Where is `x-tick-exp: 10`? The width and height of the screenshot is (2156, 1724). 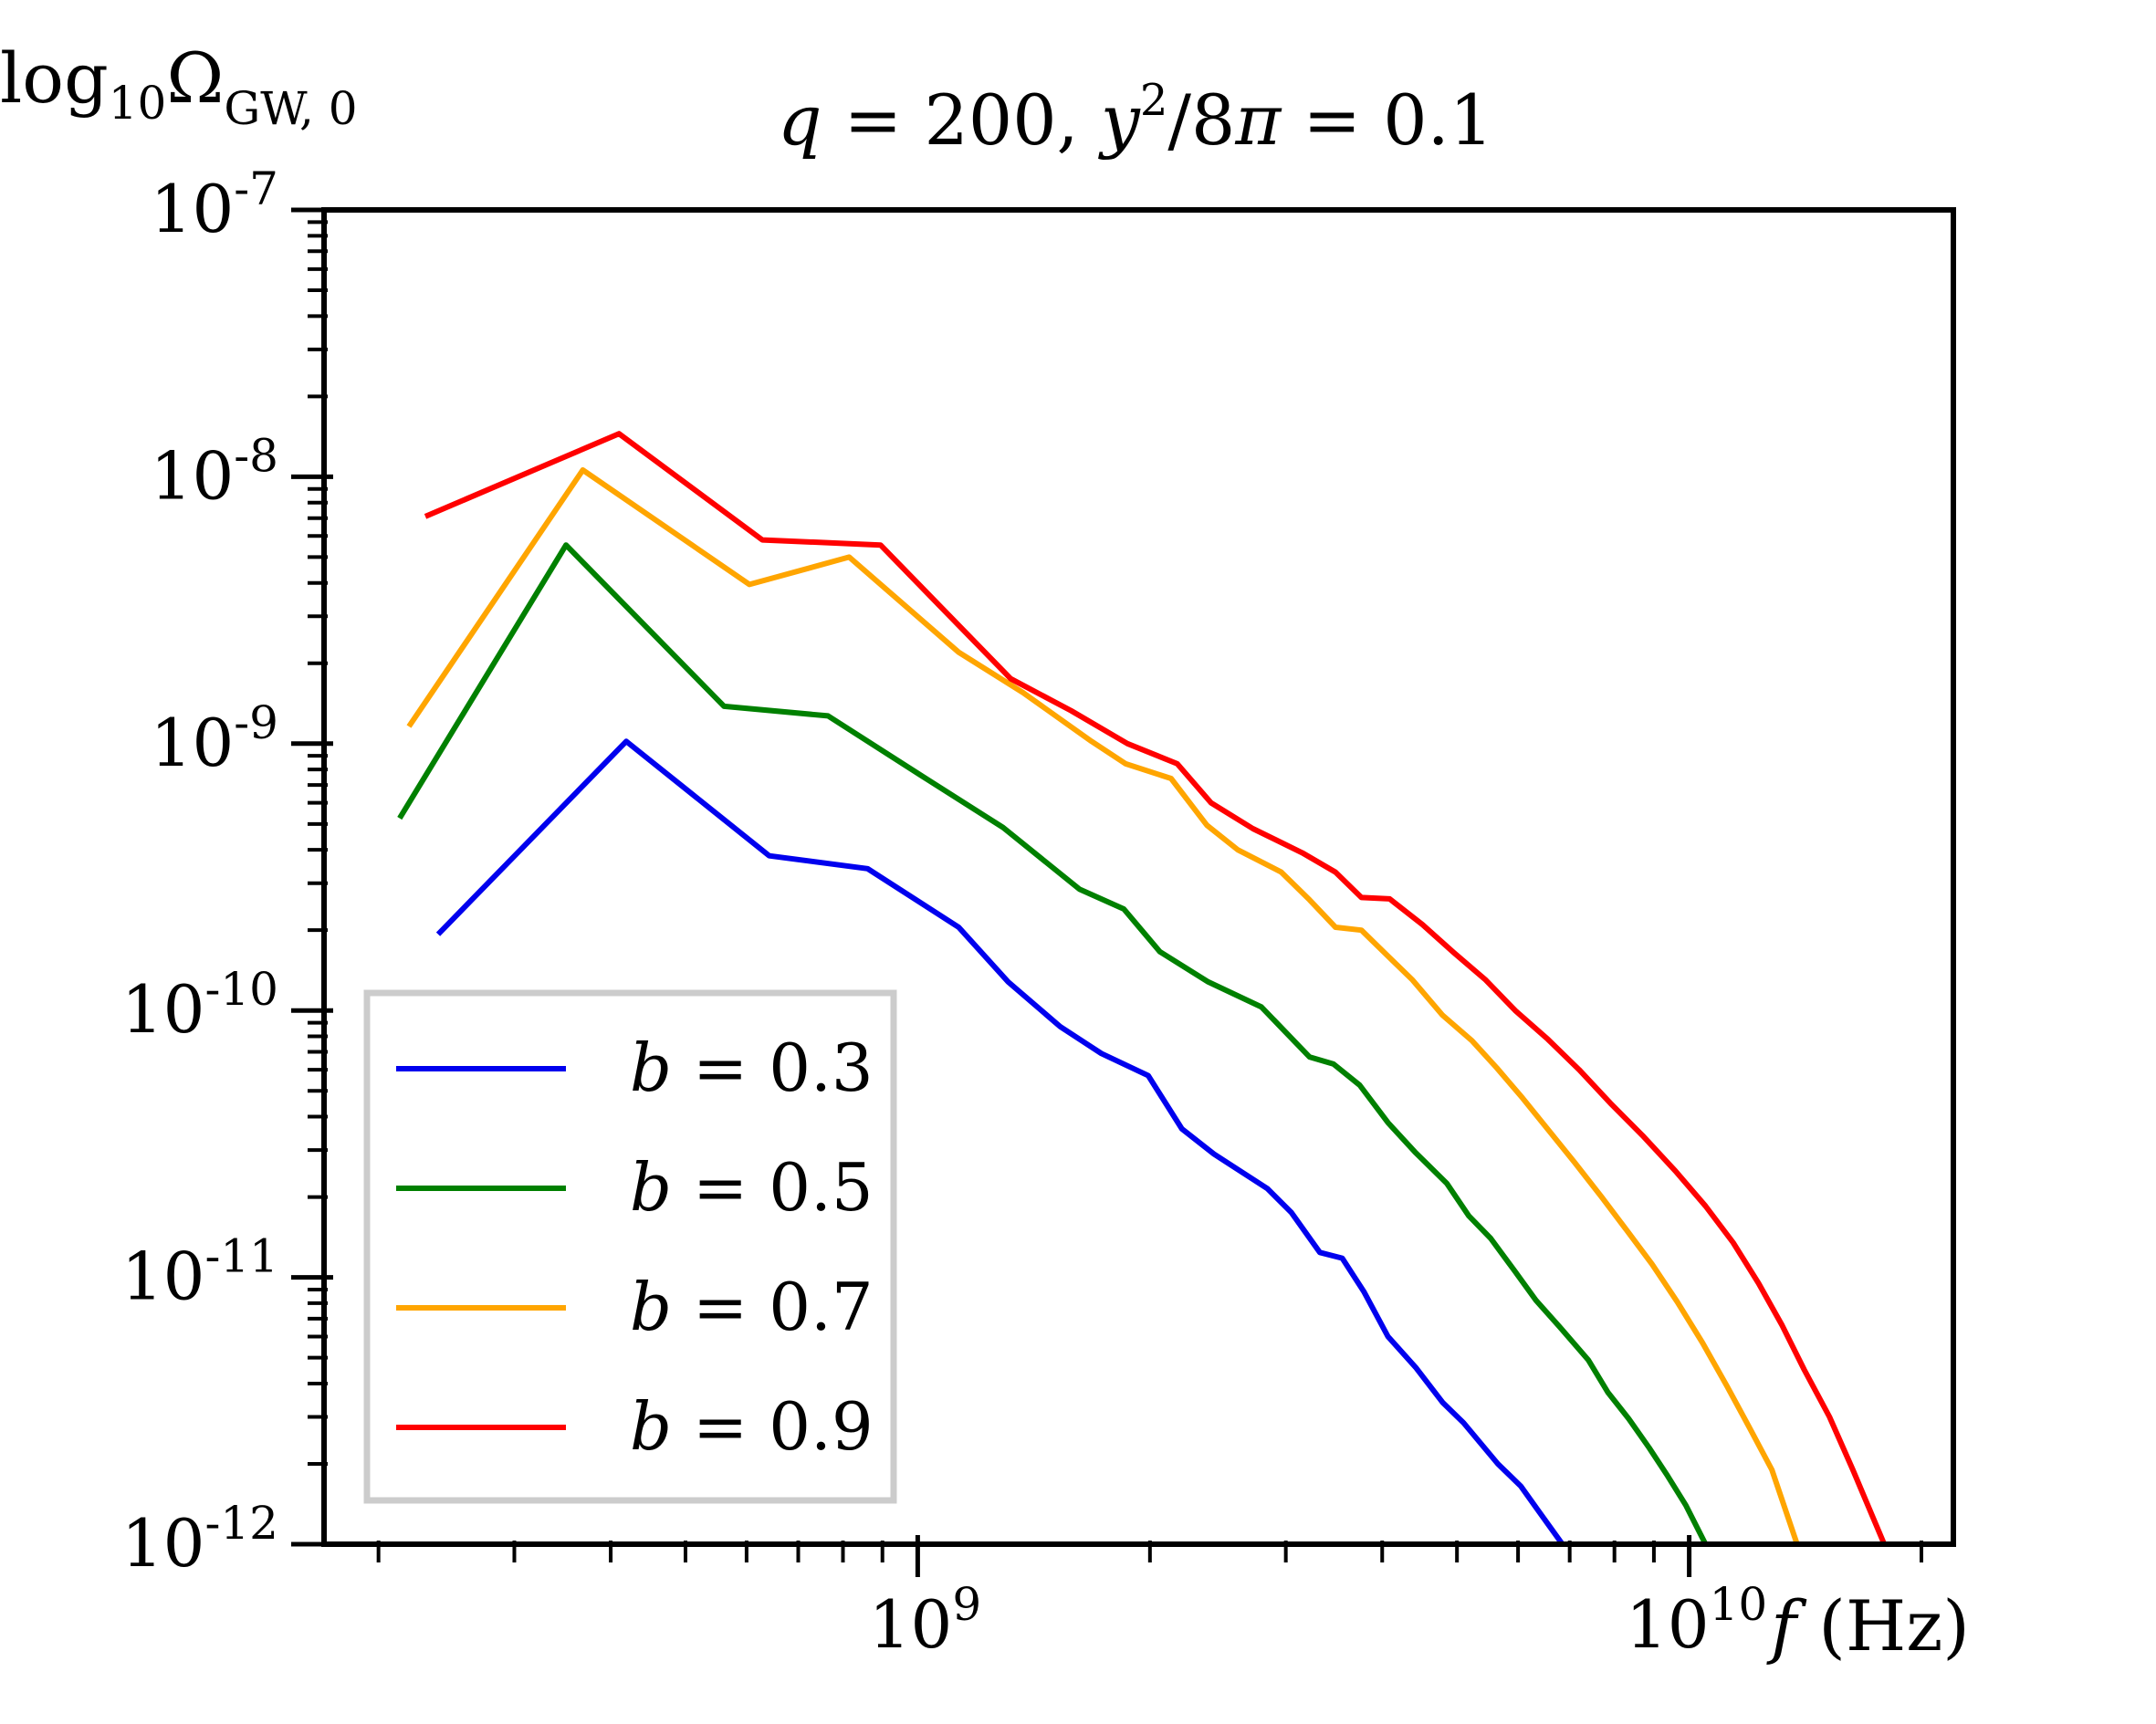 x-tick-exp: 10 is located at coordinates (1739, 1605).